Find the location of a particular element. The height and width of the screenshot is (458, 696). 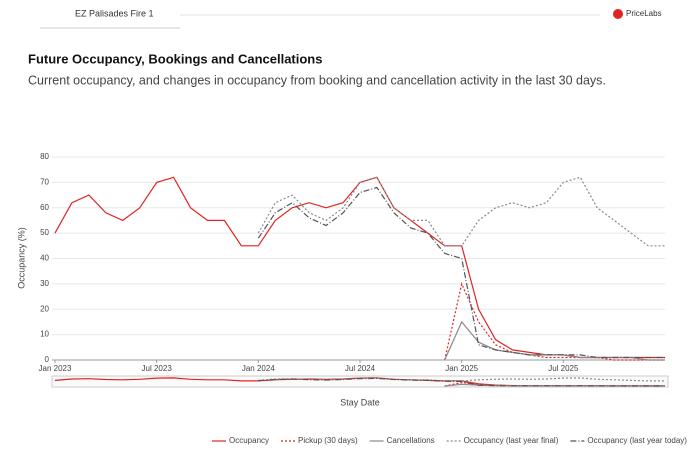

x-tick-label: Jan 2025 is located at coordinates (461, 368).